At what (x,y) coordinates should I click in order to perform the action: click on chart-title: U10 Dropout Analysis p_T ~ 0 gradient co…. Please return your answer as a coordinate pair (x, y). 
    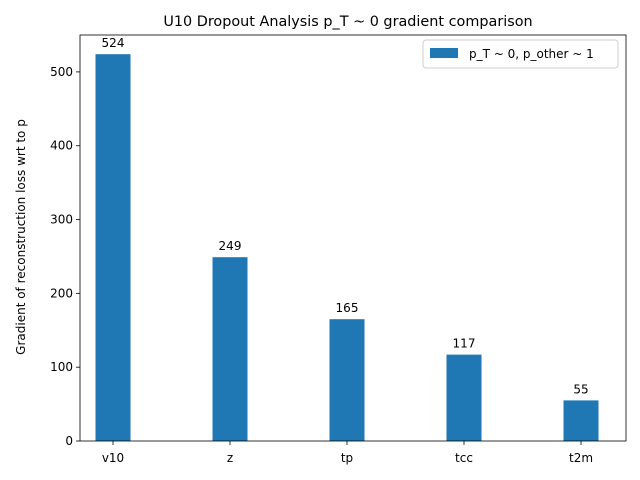
    Looking at the image, I should click on (347, 22).